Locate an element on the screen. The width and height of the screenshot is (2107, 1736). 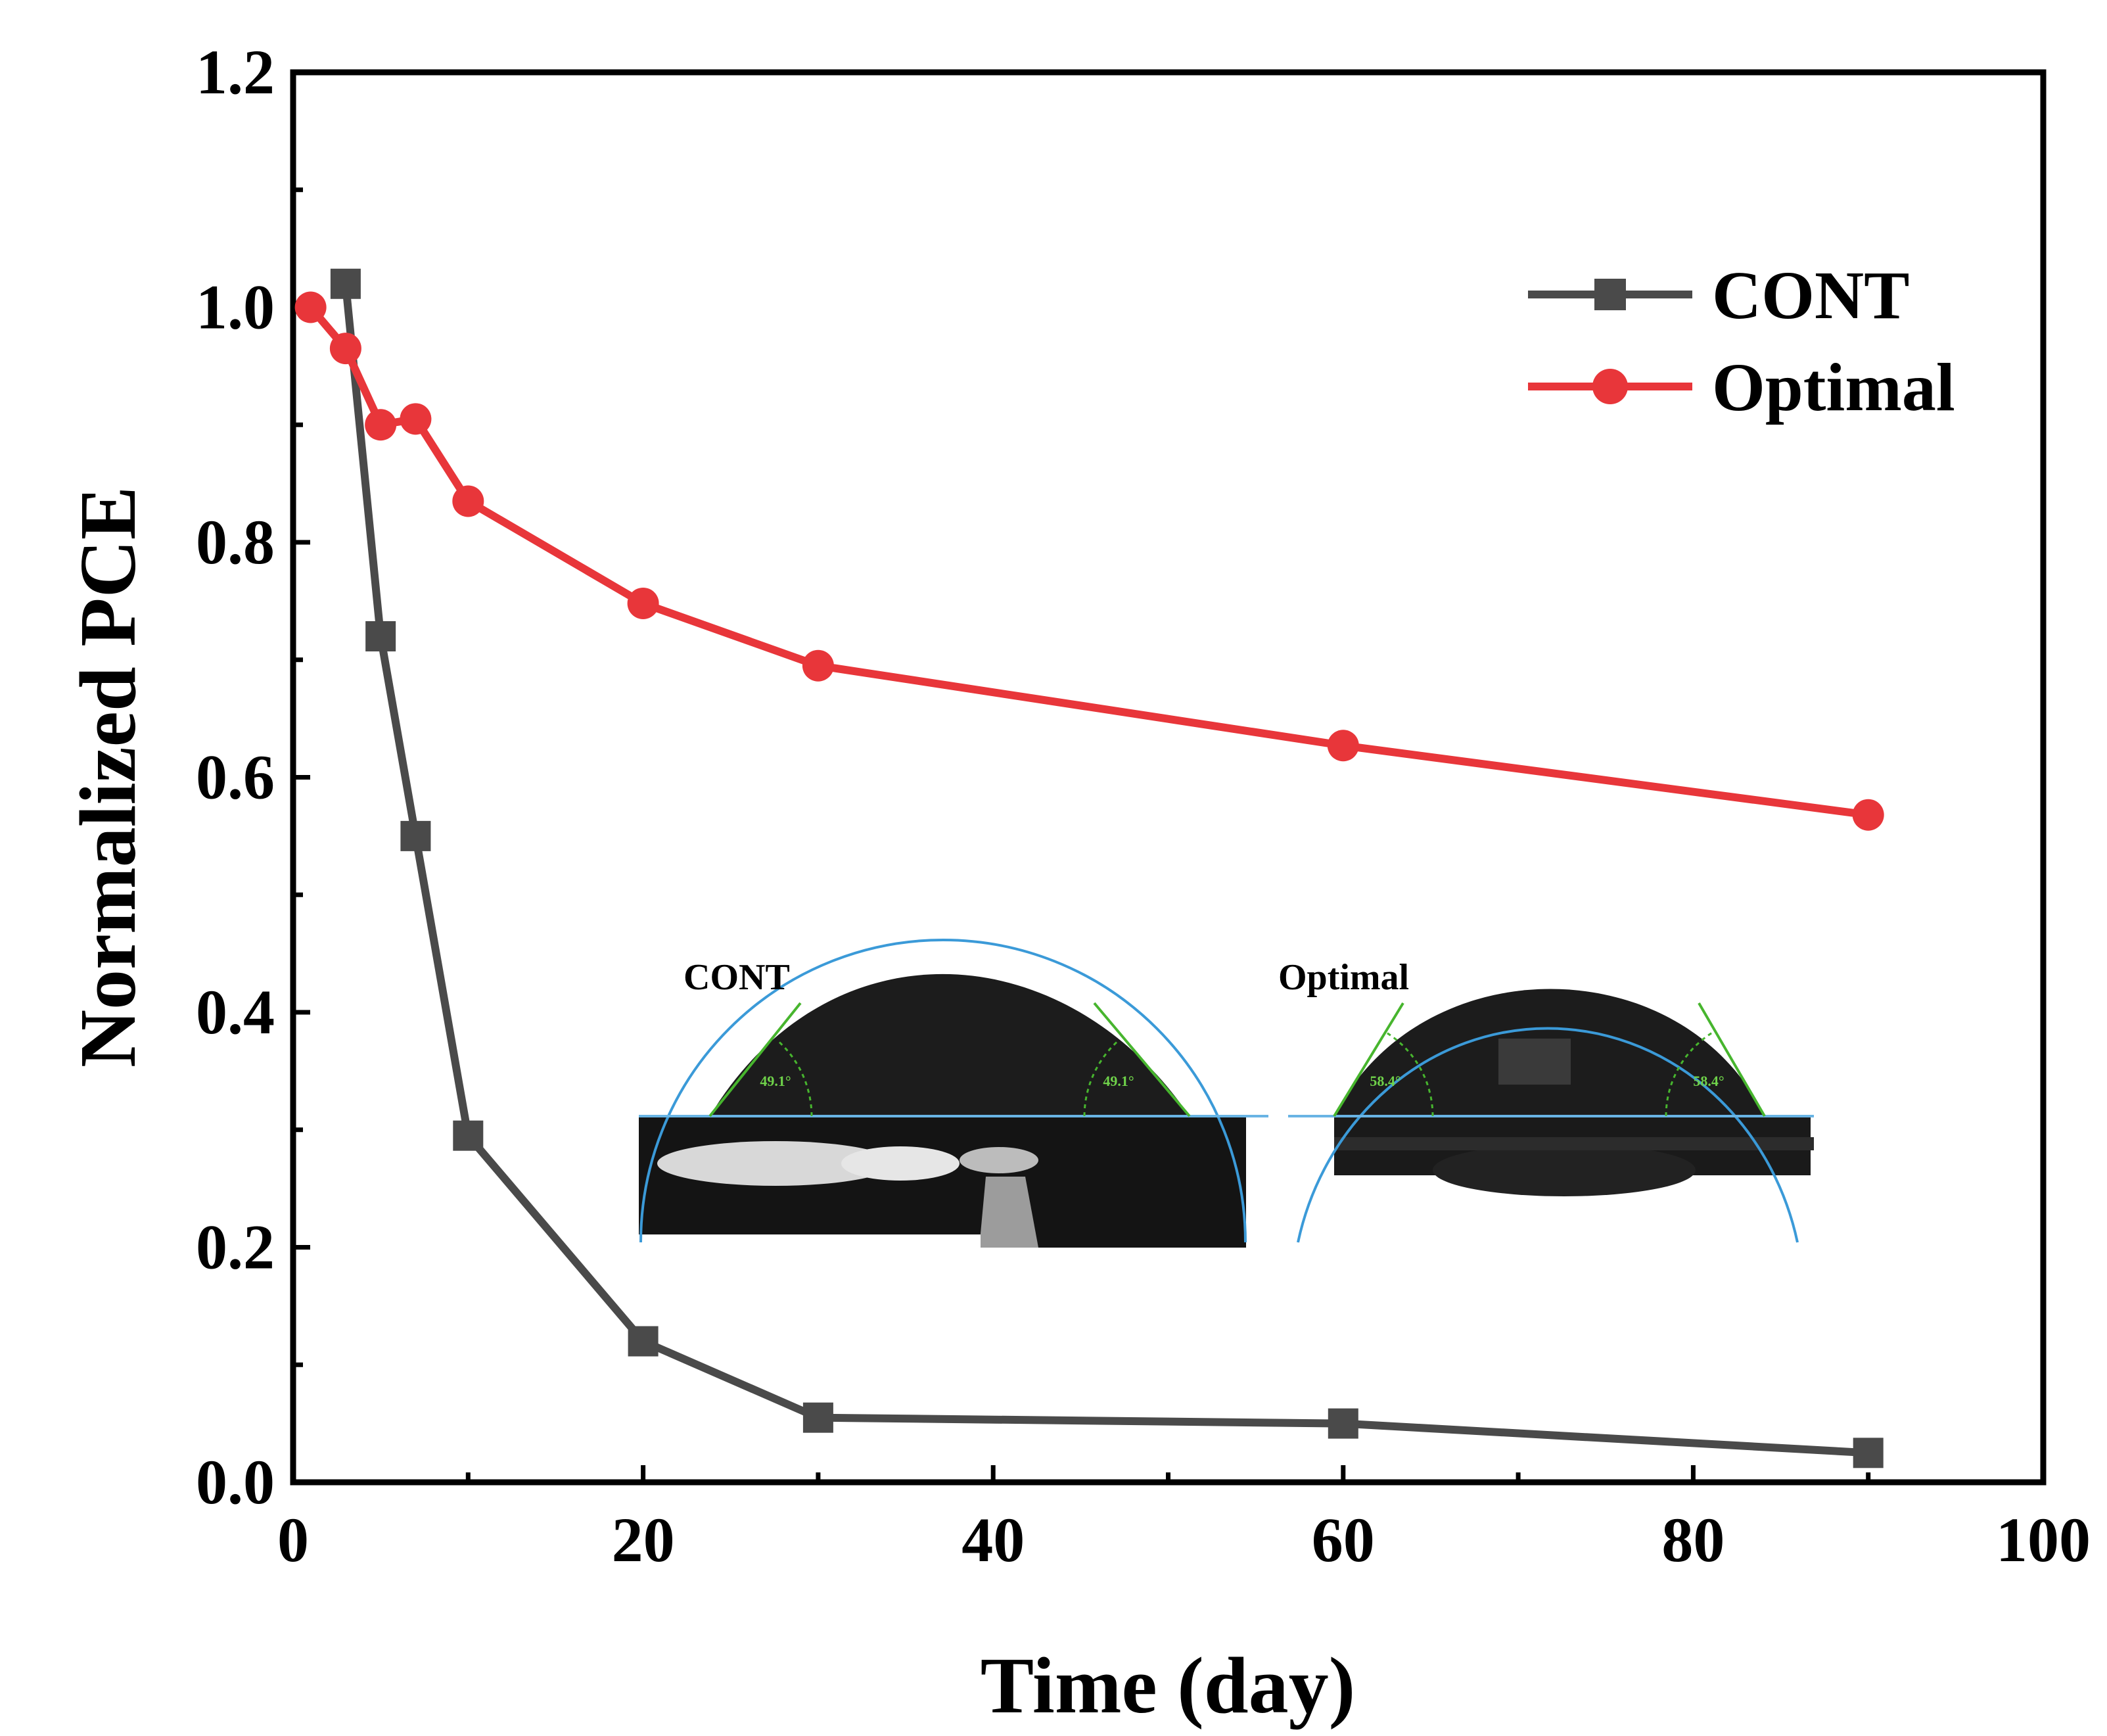
y-tick-label: 0.4 is located at coordinates (235, 1012).